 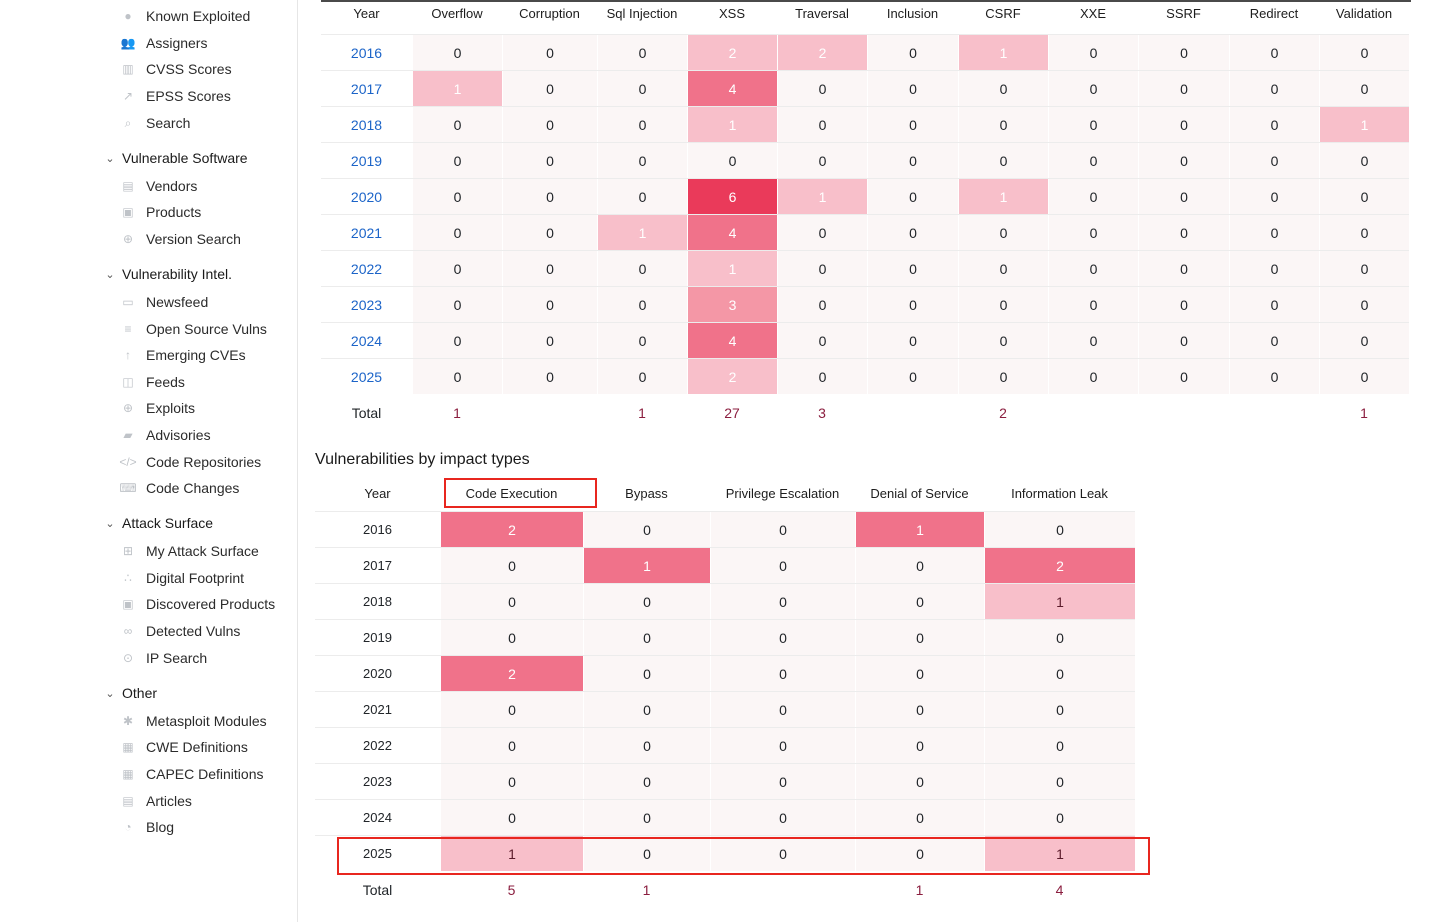 I want to click on column-header-validation: Validation, so click(x=1364, y=13).